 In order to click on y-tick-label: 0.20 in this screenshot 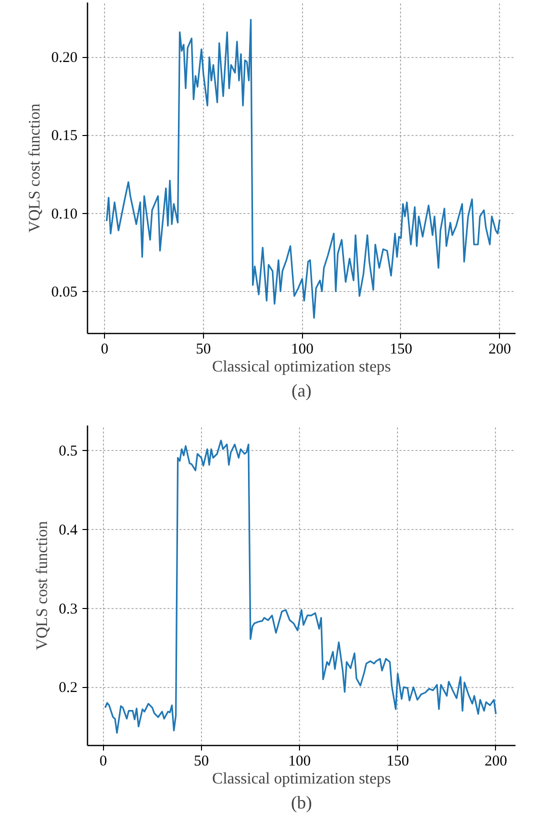, I will do `click(64, 58)`.